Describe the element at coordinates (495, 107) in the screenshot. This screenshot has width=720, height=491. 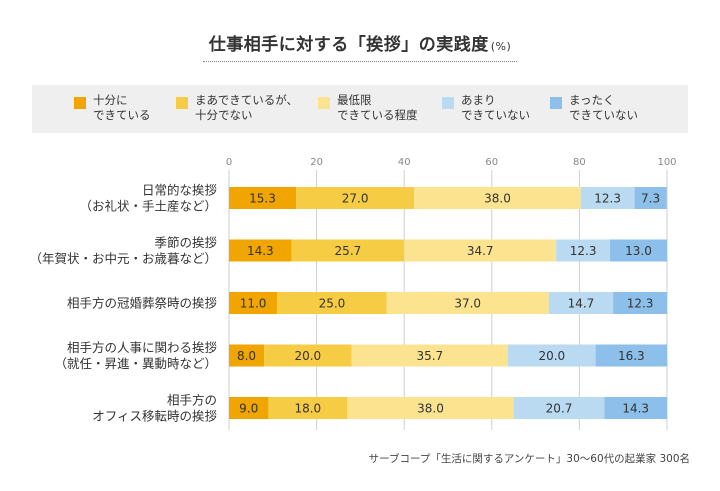
I see `legend-label-3: あまり できていない` at that location.